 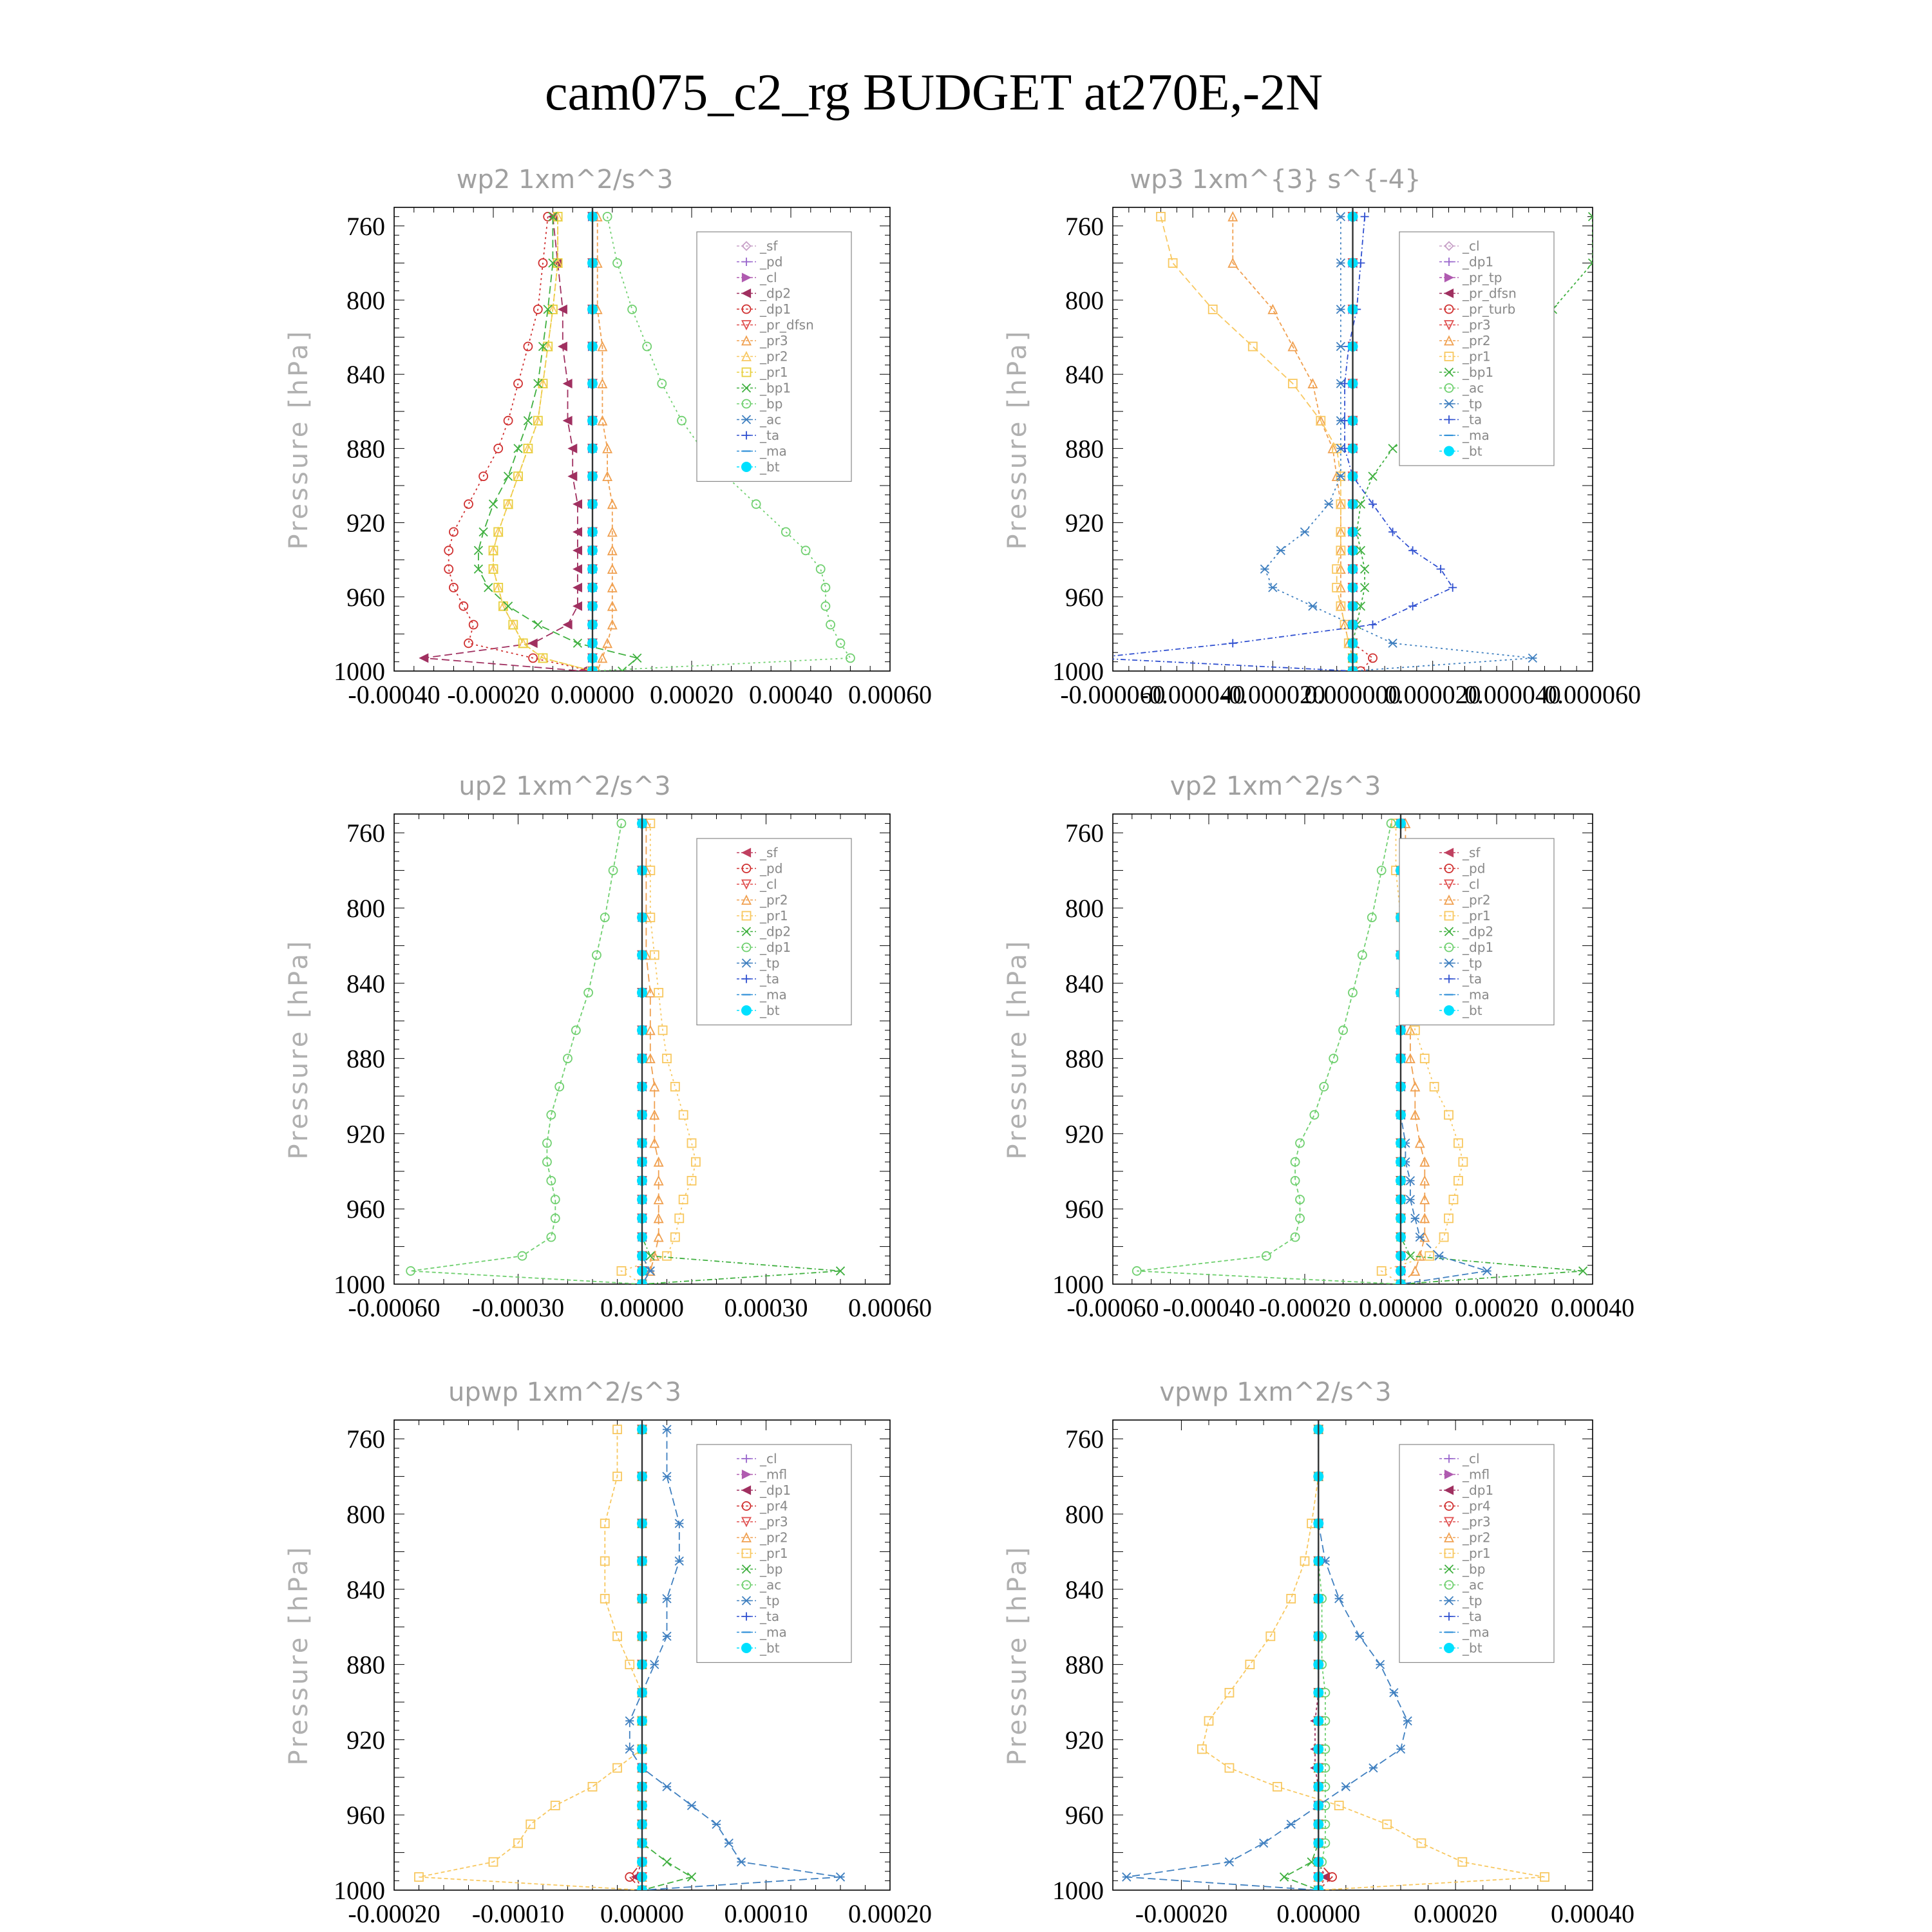 I want to click on legend-entry: _pd, so click(x=771, y=869).